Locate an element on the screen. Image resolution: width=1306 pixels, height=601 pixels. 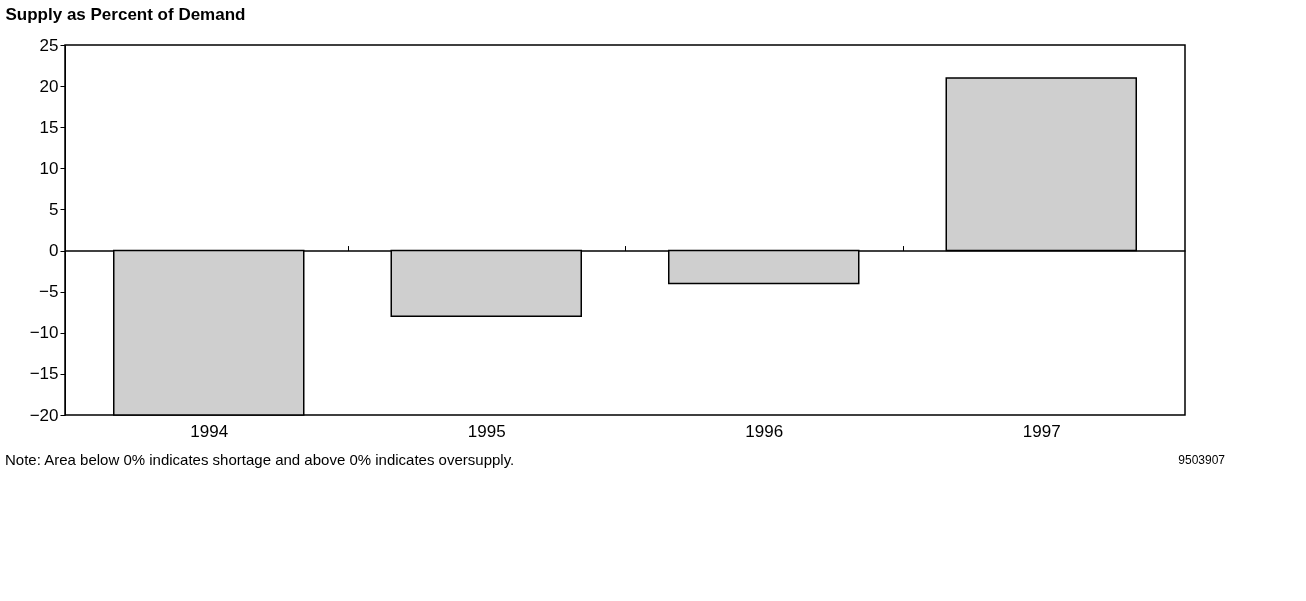
y-tick-label: −20 is located at coordinates (44, 415).